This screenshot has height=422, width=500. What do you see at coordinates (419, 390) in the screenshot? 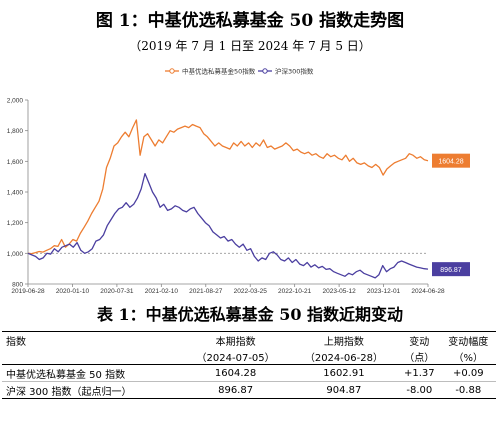
I see `cell-change: -8.00` at bounding box center [419, 390].